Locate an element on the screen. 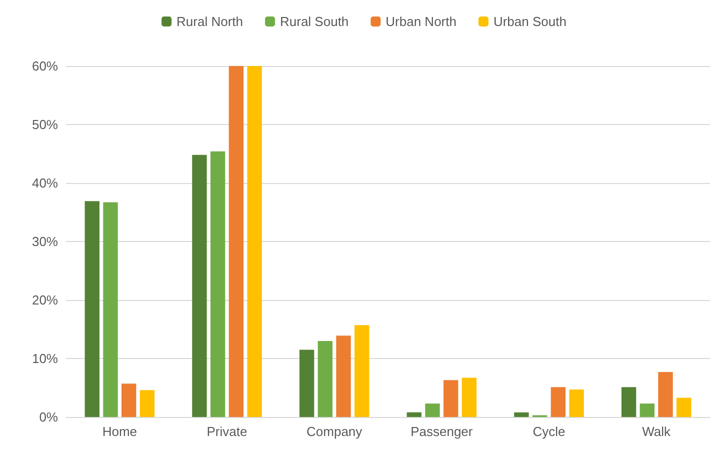 The image size is (728, 455). x-tick-label: Passenger is located at coordinates (442, 431).